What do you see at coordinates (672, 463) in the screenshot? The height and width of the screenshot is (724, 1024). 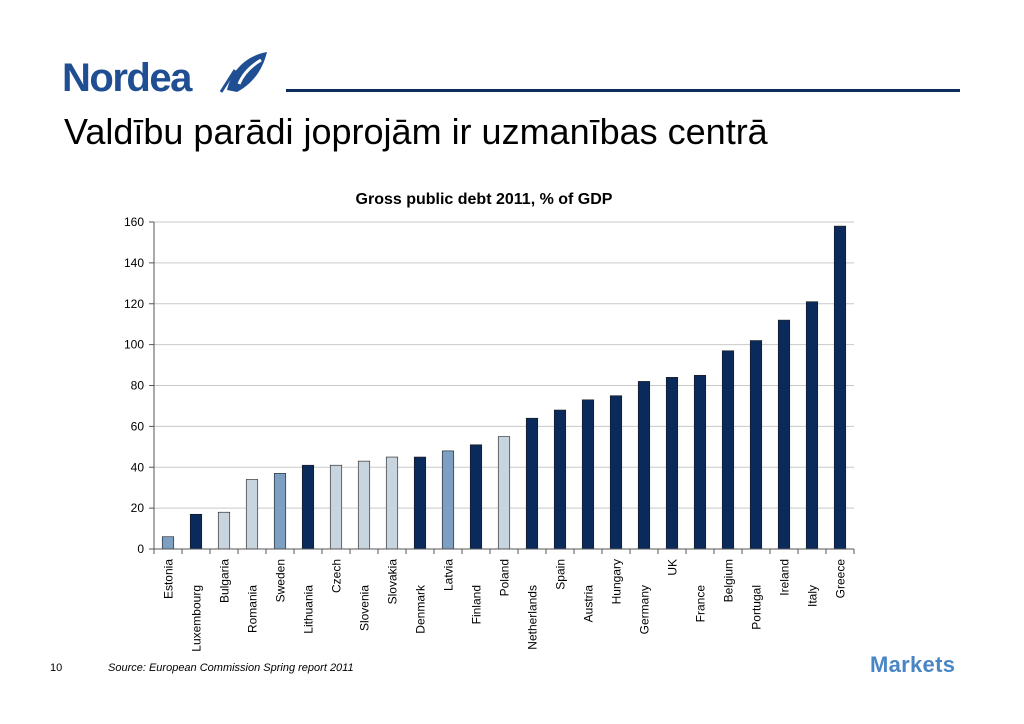 I see `bar-uk` at bounding box center [672, 463].